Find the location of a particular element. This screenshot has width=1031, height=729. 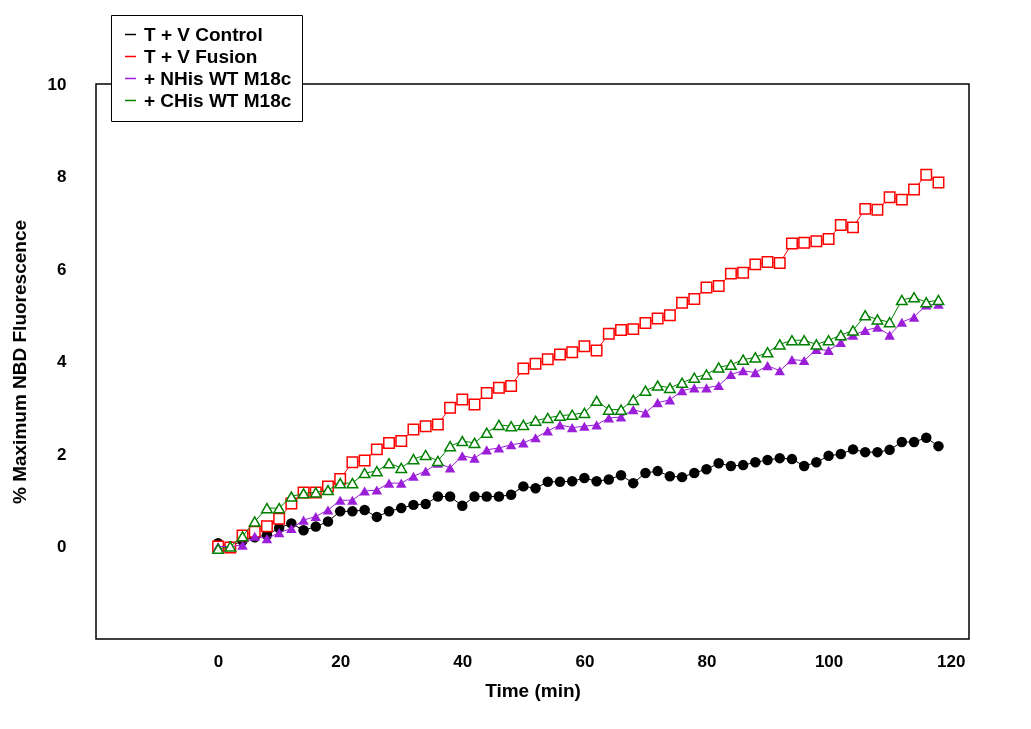

legend-label: T + V Fusion is located at coordinates (201, 56).